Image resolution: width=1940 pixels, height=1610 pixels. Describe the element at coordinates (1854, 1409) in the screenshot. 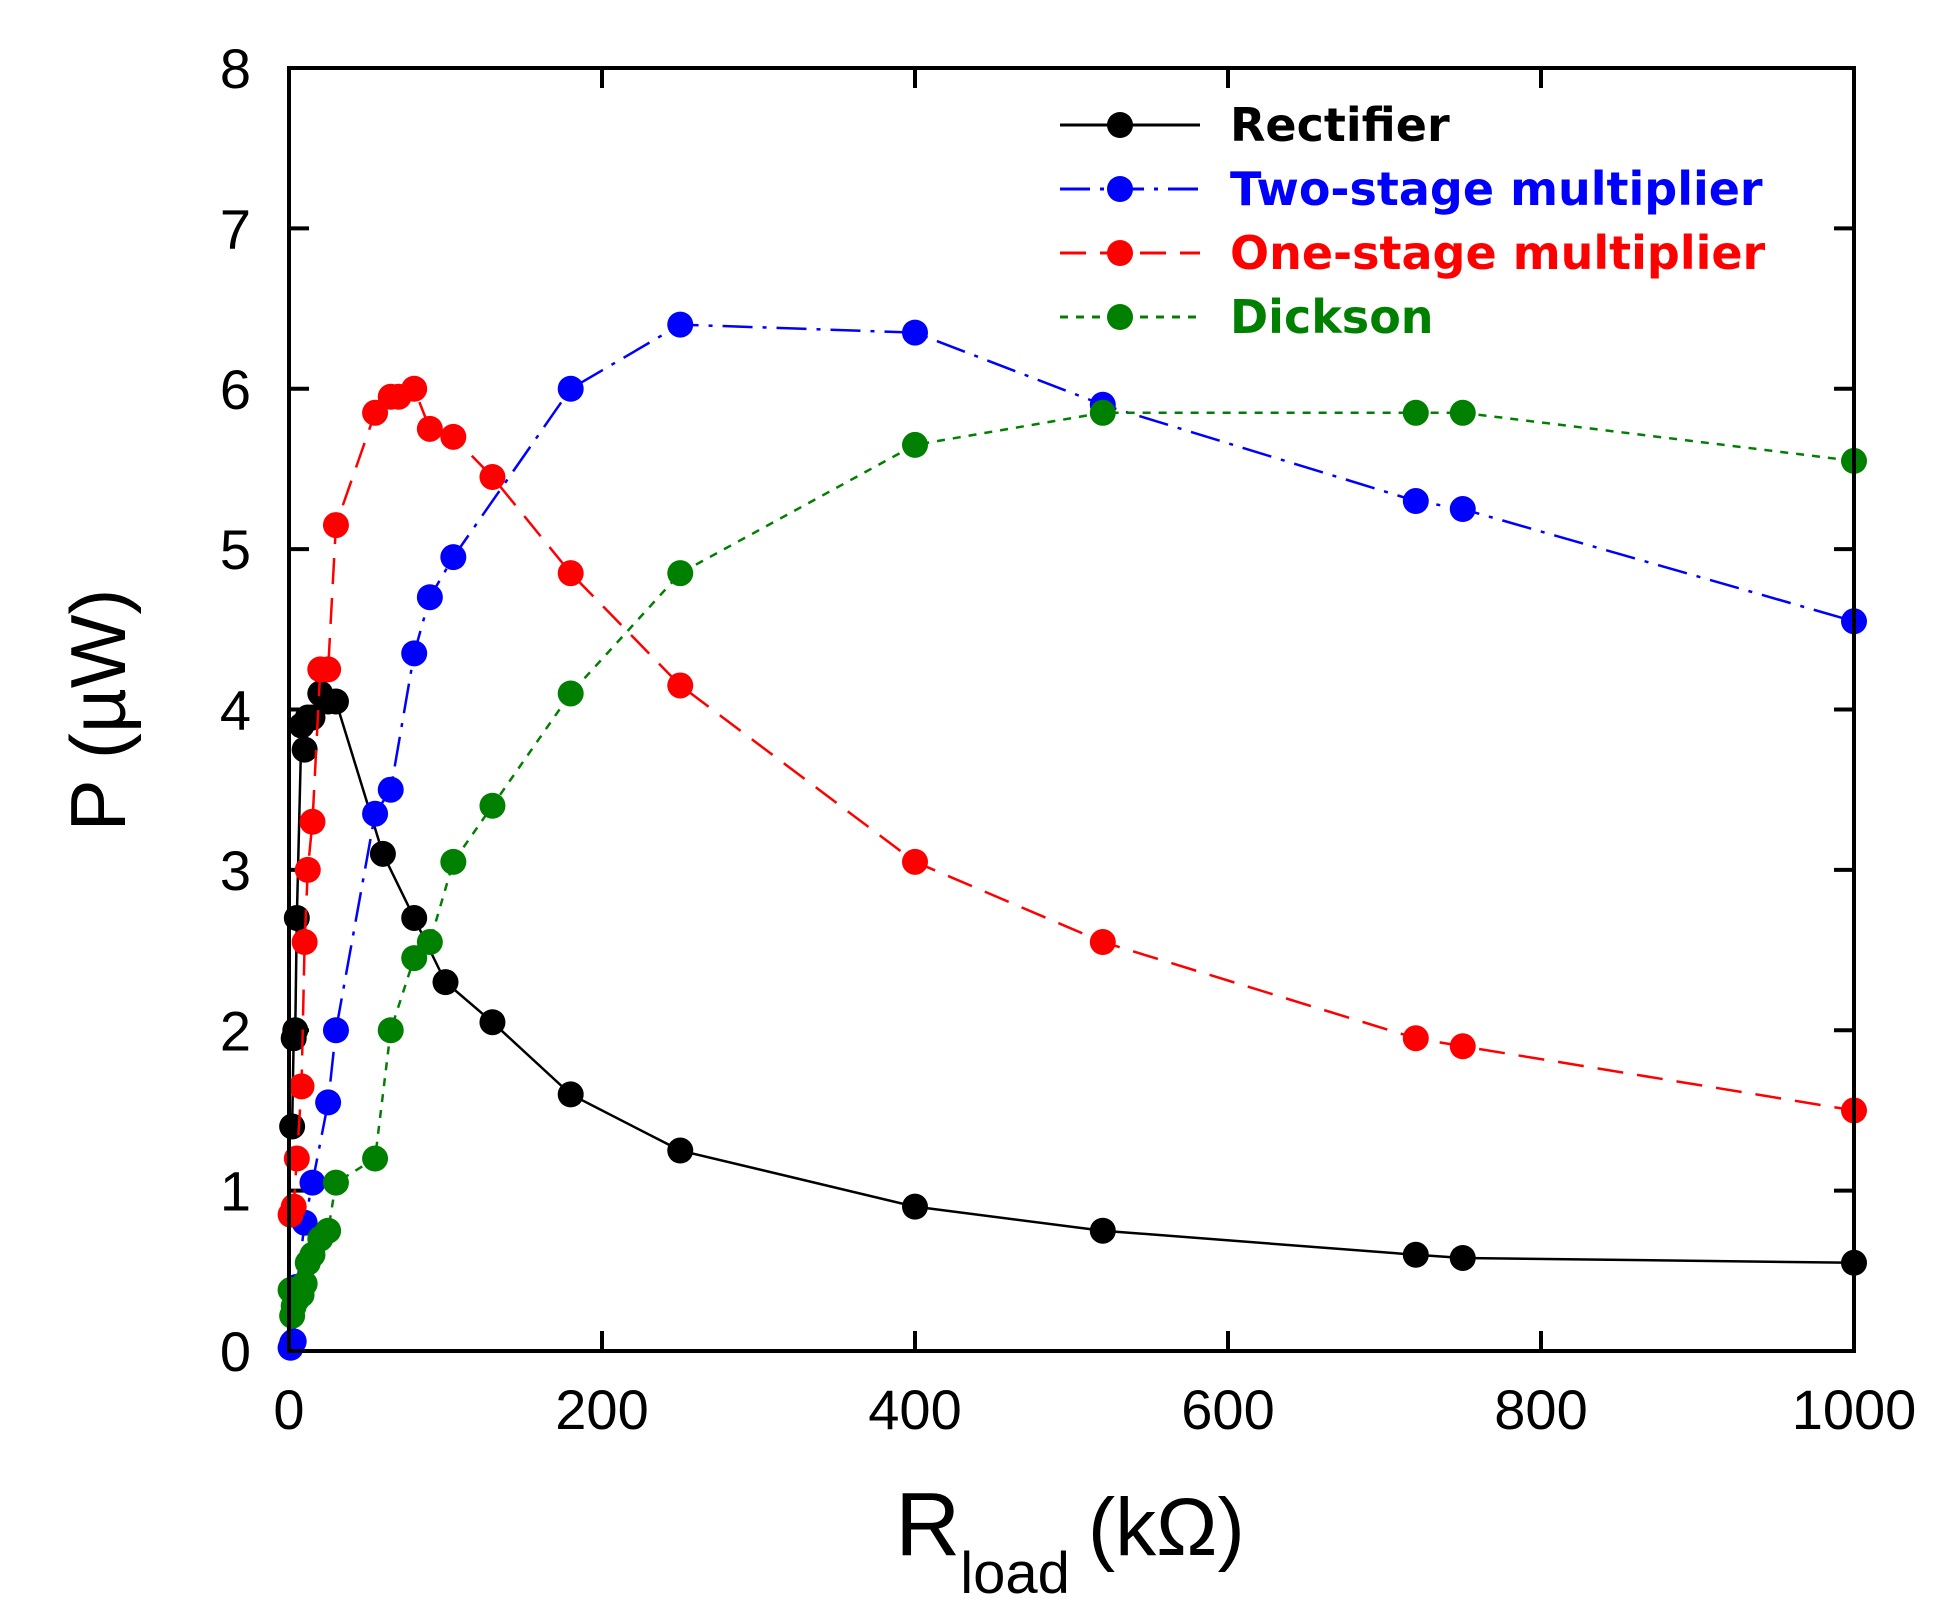

I see `x-tick-label: 1000` at that location.